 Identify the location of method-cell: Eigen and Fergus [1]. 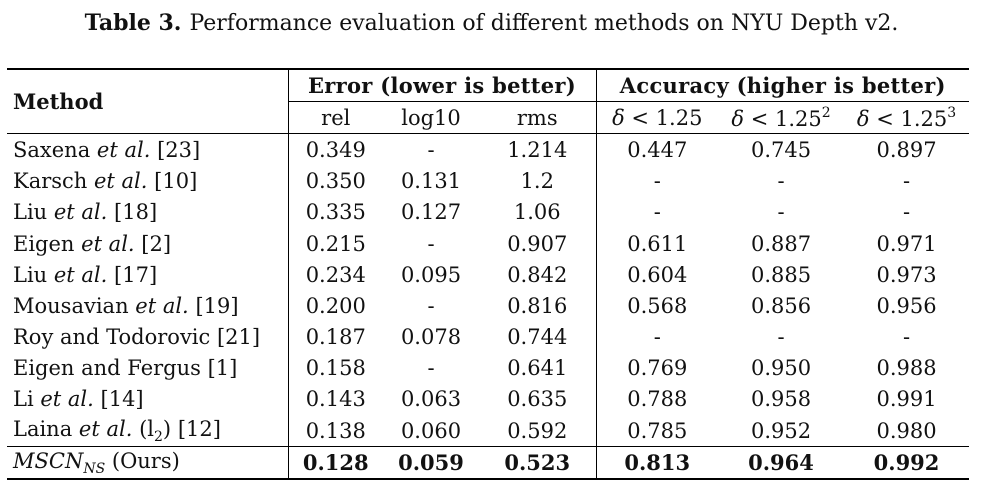
(148, 368).